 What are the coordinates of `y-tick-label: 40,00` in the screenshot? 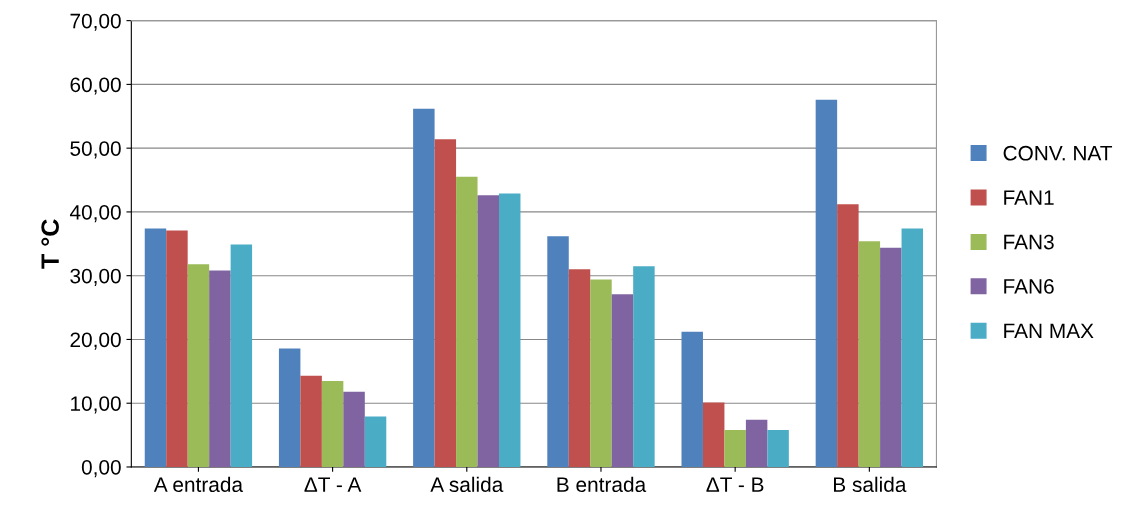 It's located at (95, 213).